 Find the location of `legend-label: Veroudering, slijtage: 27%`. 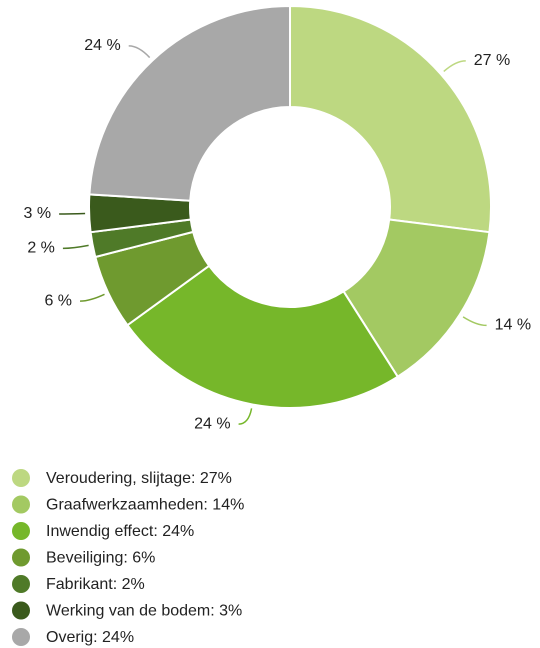

legend-label: Veroudering, slijtage: 27% is located at coordinates (139, 478).